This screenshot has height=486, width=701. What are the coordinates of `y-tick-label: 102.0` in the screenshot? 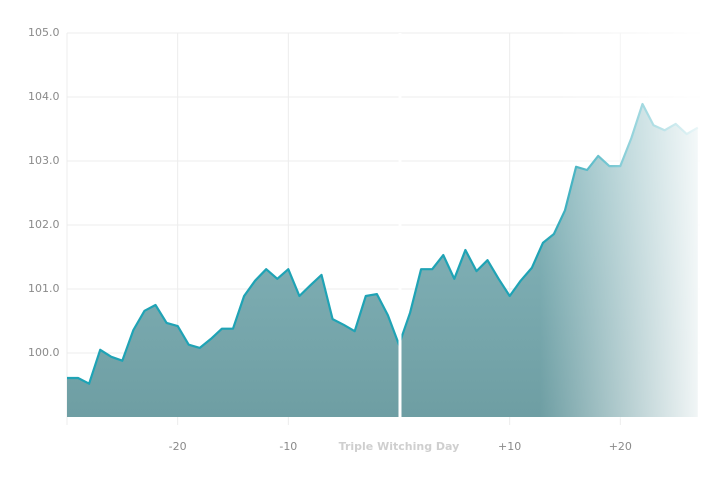 It's located at (44, 224).